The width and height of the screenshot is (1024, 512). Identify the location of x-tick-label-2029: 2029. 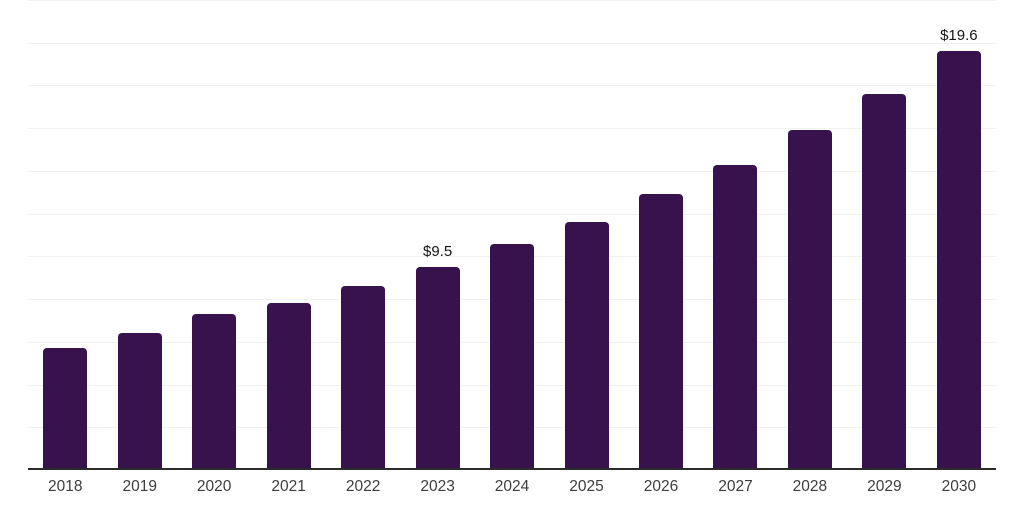
(884, 486).